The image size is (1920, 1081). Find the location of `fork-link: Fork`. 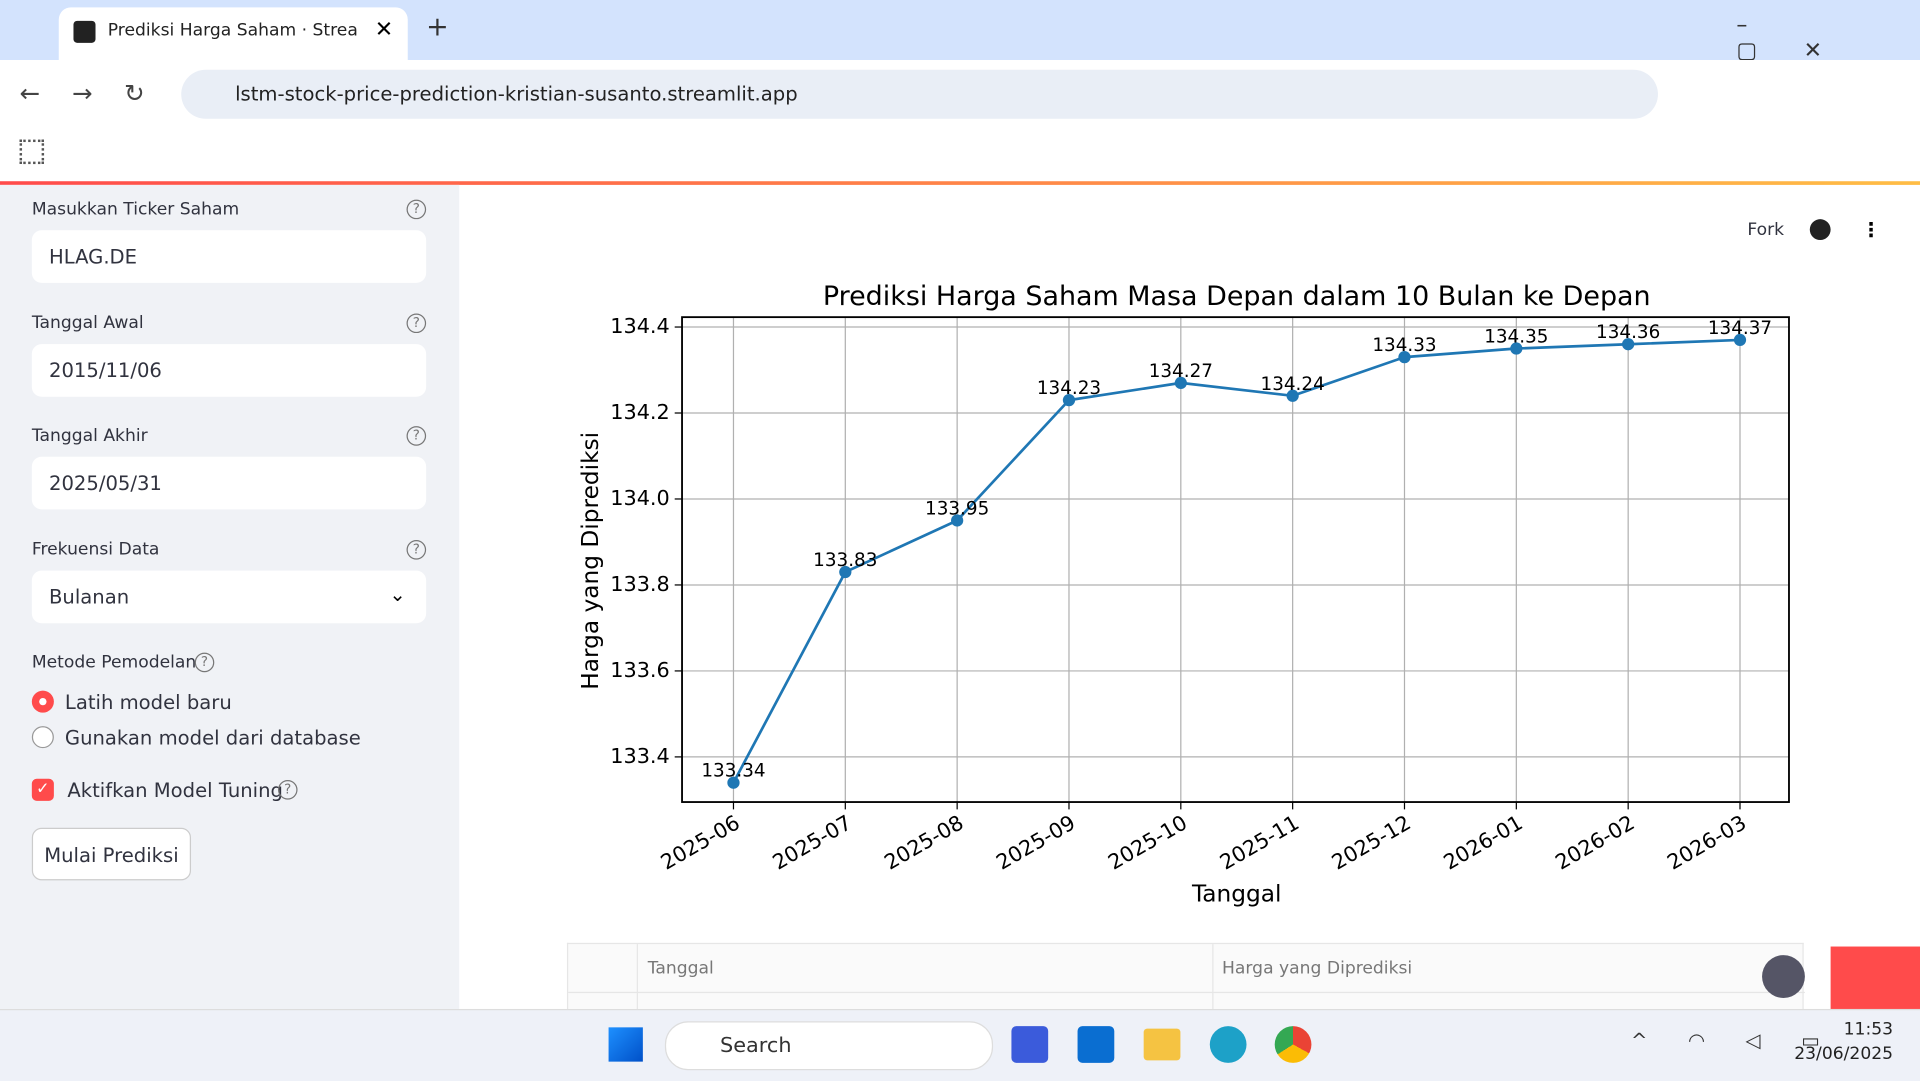

fork-link: Fork is located at coordinates (1766, 230).